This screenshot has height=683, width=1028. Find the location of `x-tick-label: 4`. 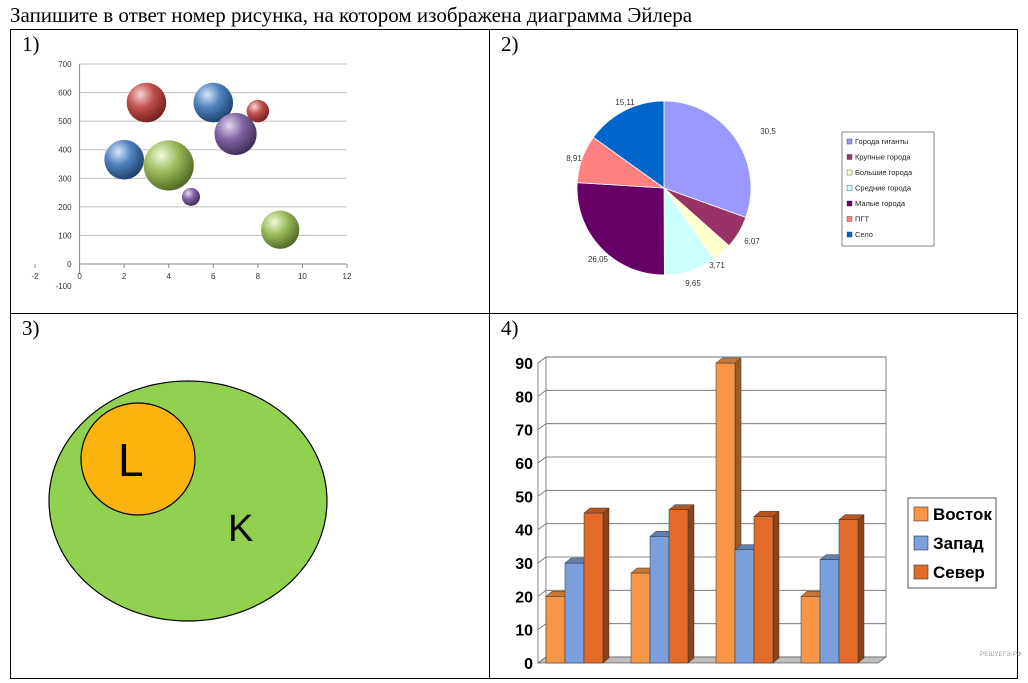

x-tick-label: 4 is located at coordinates (168, 276).